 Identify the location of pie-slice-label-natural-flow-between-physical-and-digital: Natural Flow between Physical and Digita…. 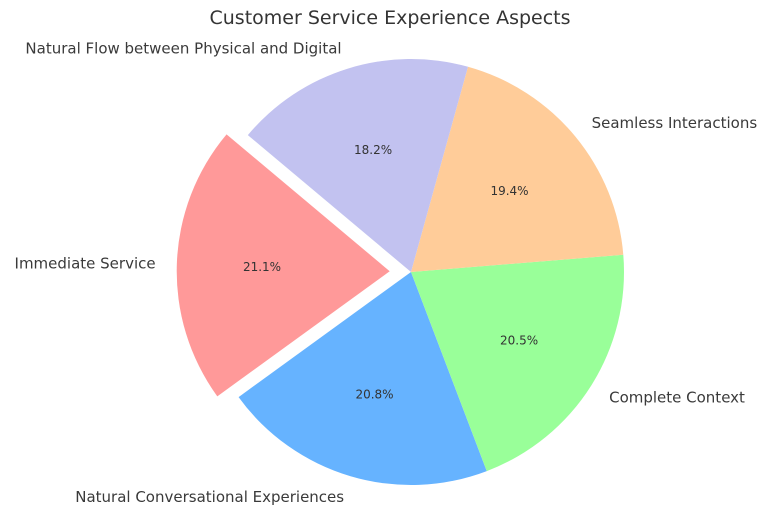
(183, 48).